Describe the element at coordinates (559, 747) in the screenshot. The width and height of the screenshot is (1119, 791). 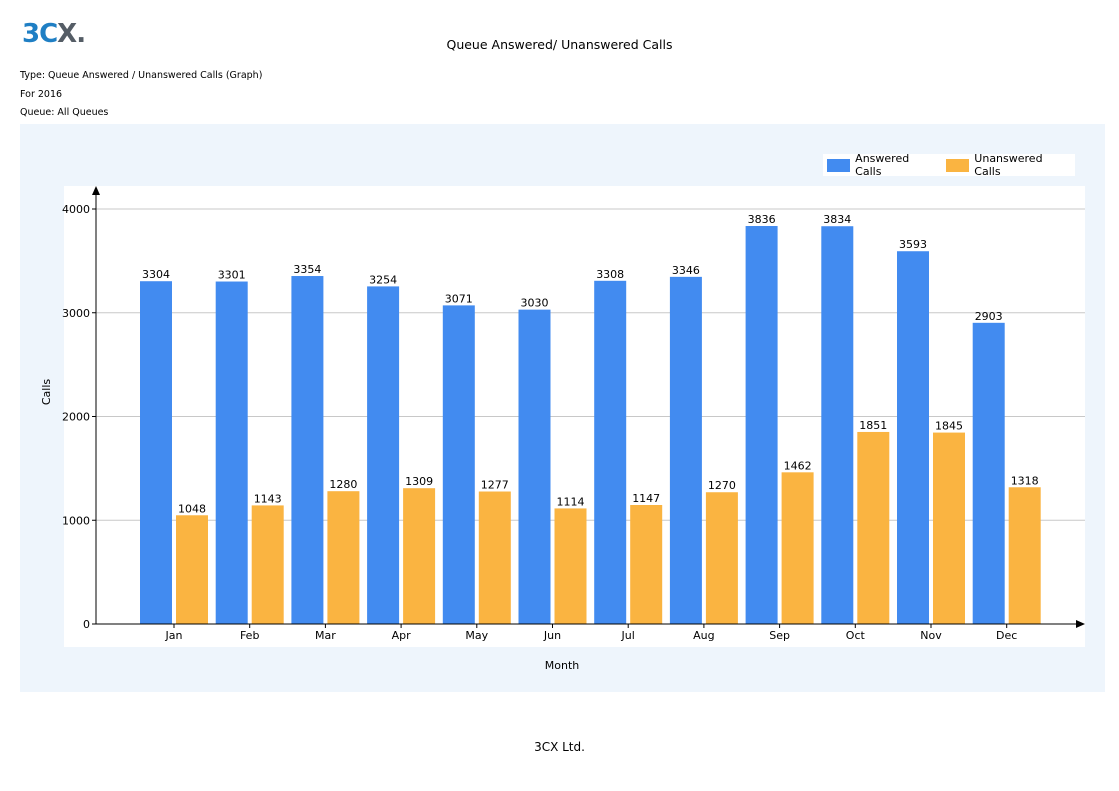
I see `footer-company: 3CX Ltd.` at that location.